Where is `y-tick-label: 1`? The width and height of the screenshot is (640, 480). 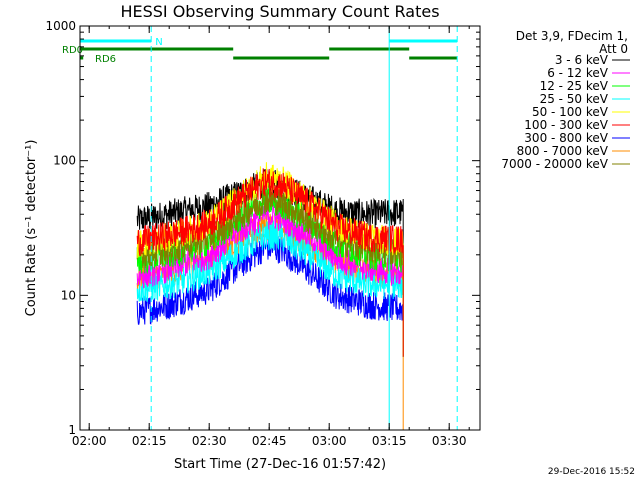
y-tick-label: 1 is located at coordinates (72, 430).